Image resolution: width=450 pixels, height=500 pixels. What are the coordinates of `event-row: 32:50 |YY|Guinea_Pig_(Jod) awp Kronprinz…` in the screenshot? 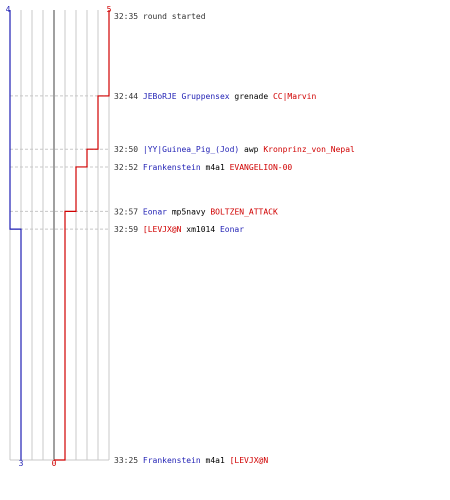 It's located at (234, 149).